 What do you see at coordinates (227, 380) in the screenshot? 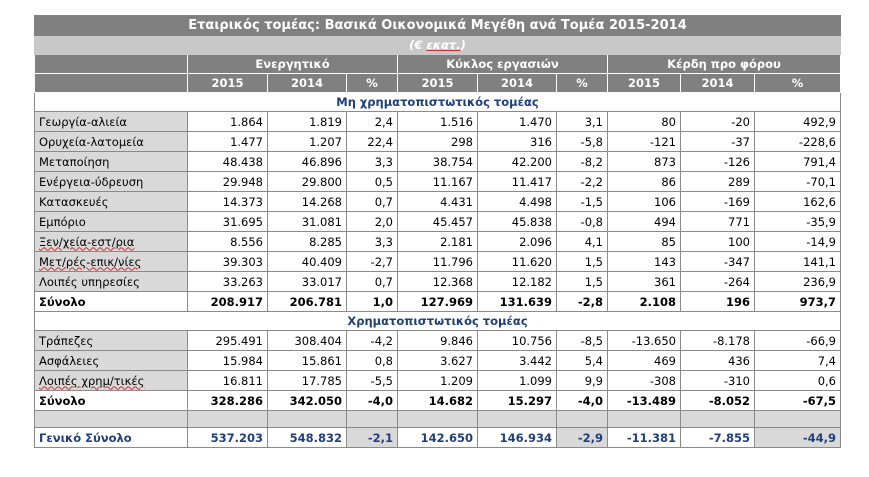
I see `value-cell: 16.811` at bounding box center [227, 380].